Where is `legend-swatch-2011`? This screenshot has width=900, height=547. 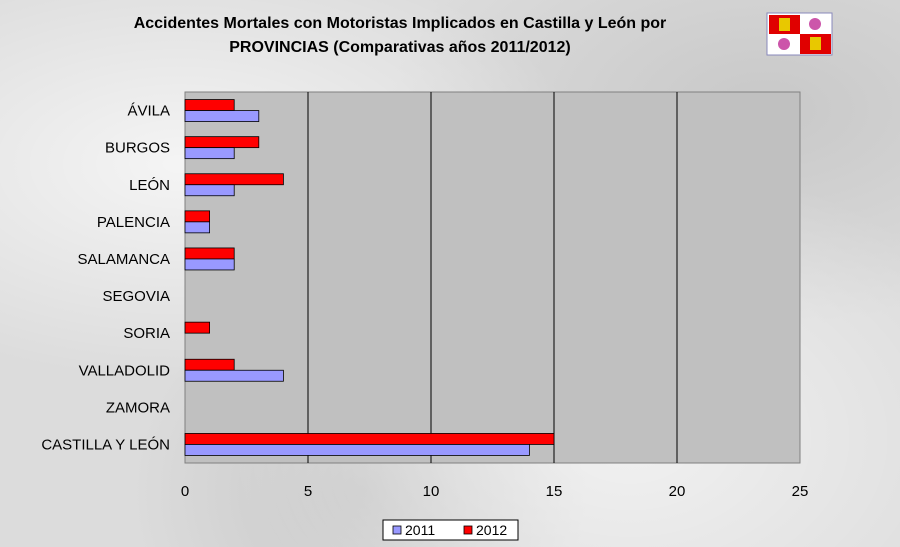
legend-swatch-2011 is located at coordinates (397, 530).